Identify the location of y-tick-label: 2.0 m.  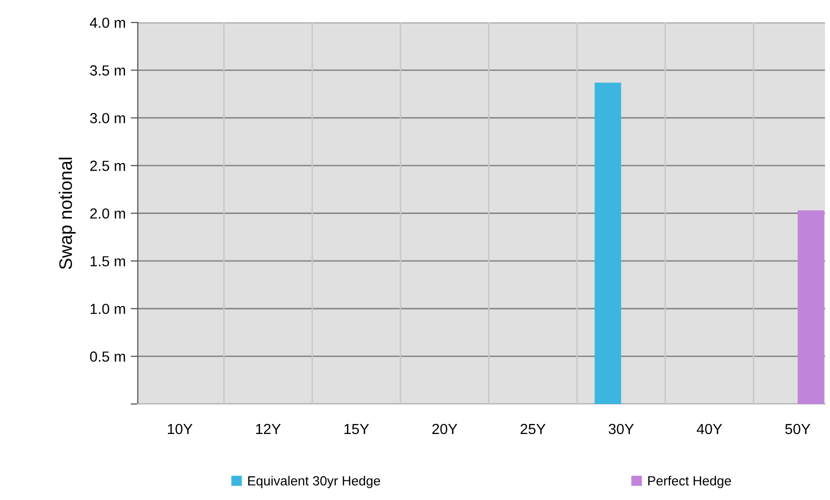
(108, 213).